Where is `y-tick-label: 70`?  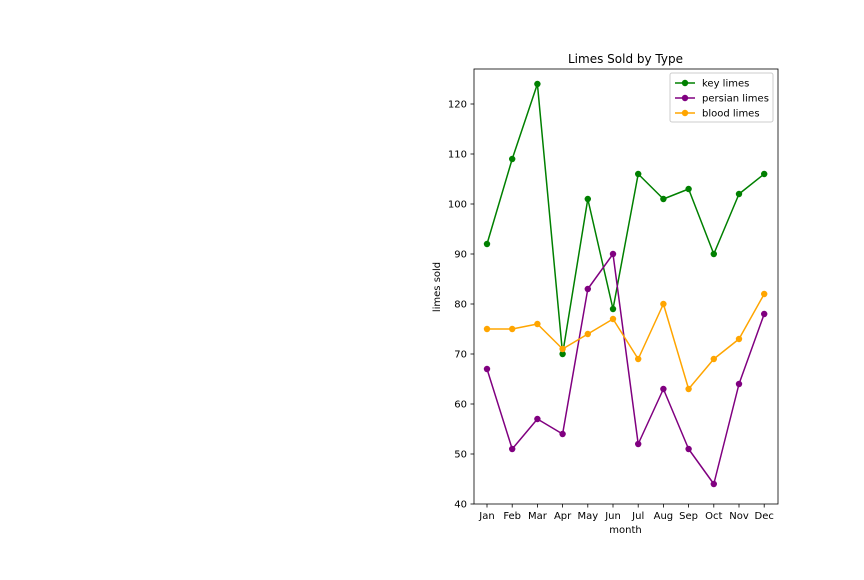
y-tick-label: 70 is located at coordinates (460, 355).